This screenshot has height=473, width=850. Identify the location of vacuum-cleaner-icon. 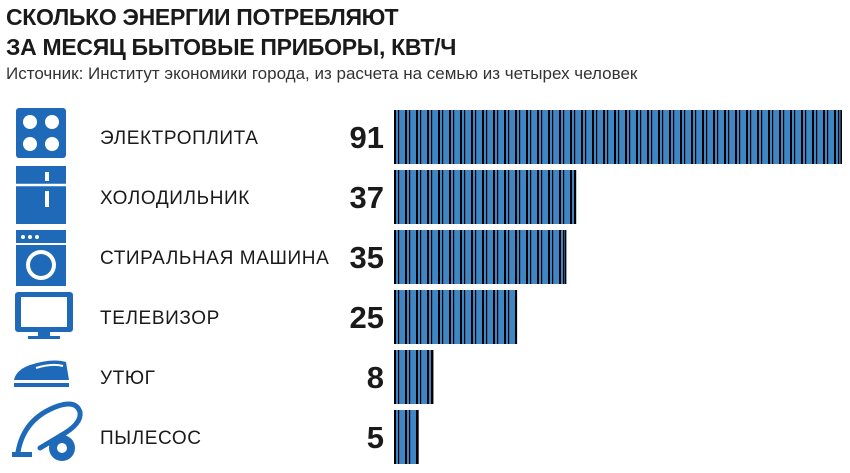
(47, 431).